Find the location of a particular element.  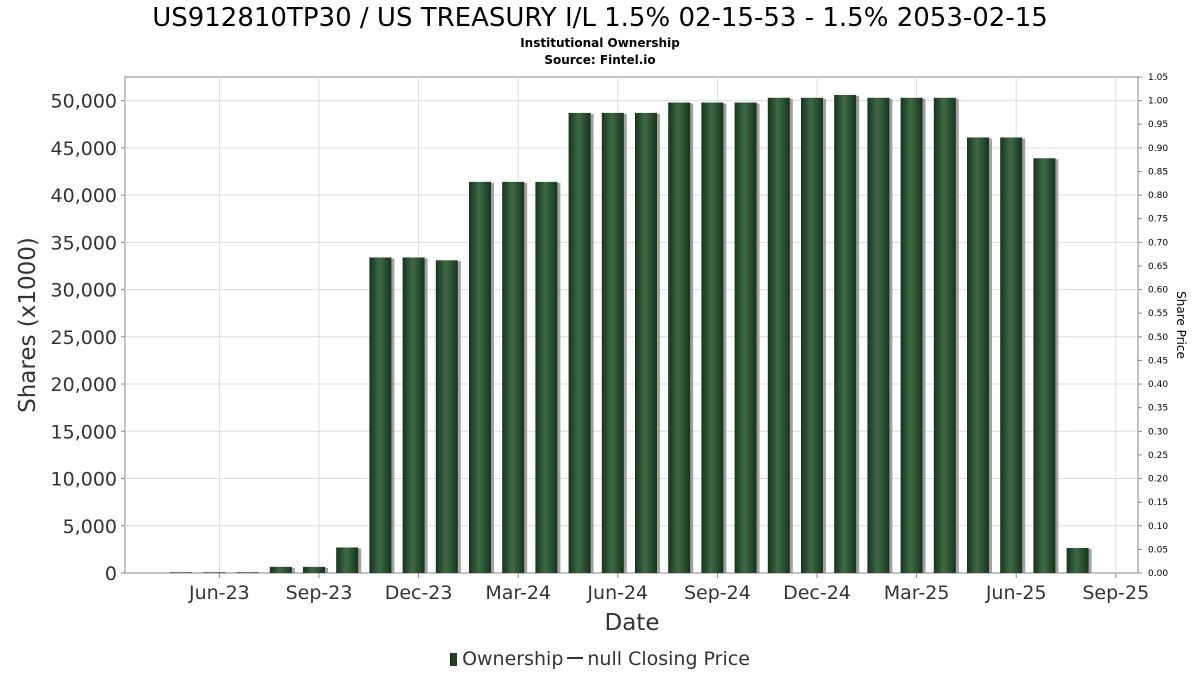

legend: Ownership null Closing Price is located at coordinates (600, 659).